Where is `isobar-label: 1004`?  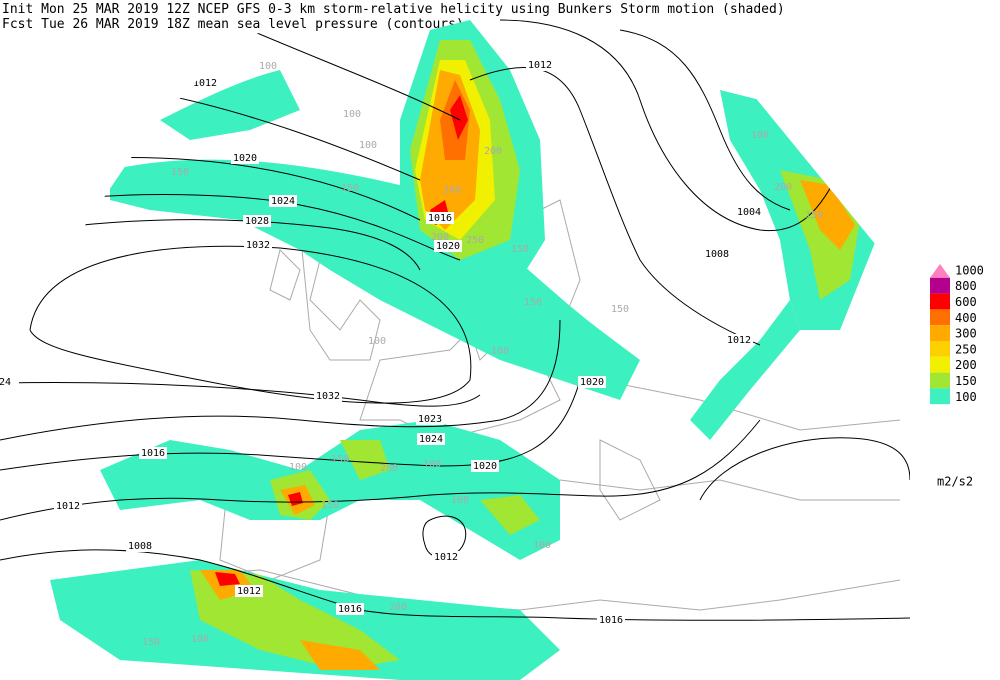
isobar-label: 1004 is located at coordinates (749, 212).